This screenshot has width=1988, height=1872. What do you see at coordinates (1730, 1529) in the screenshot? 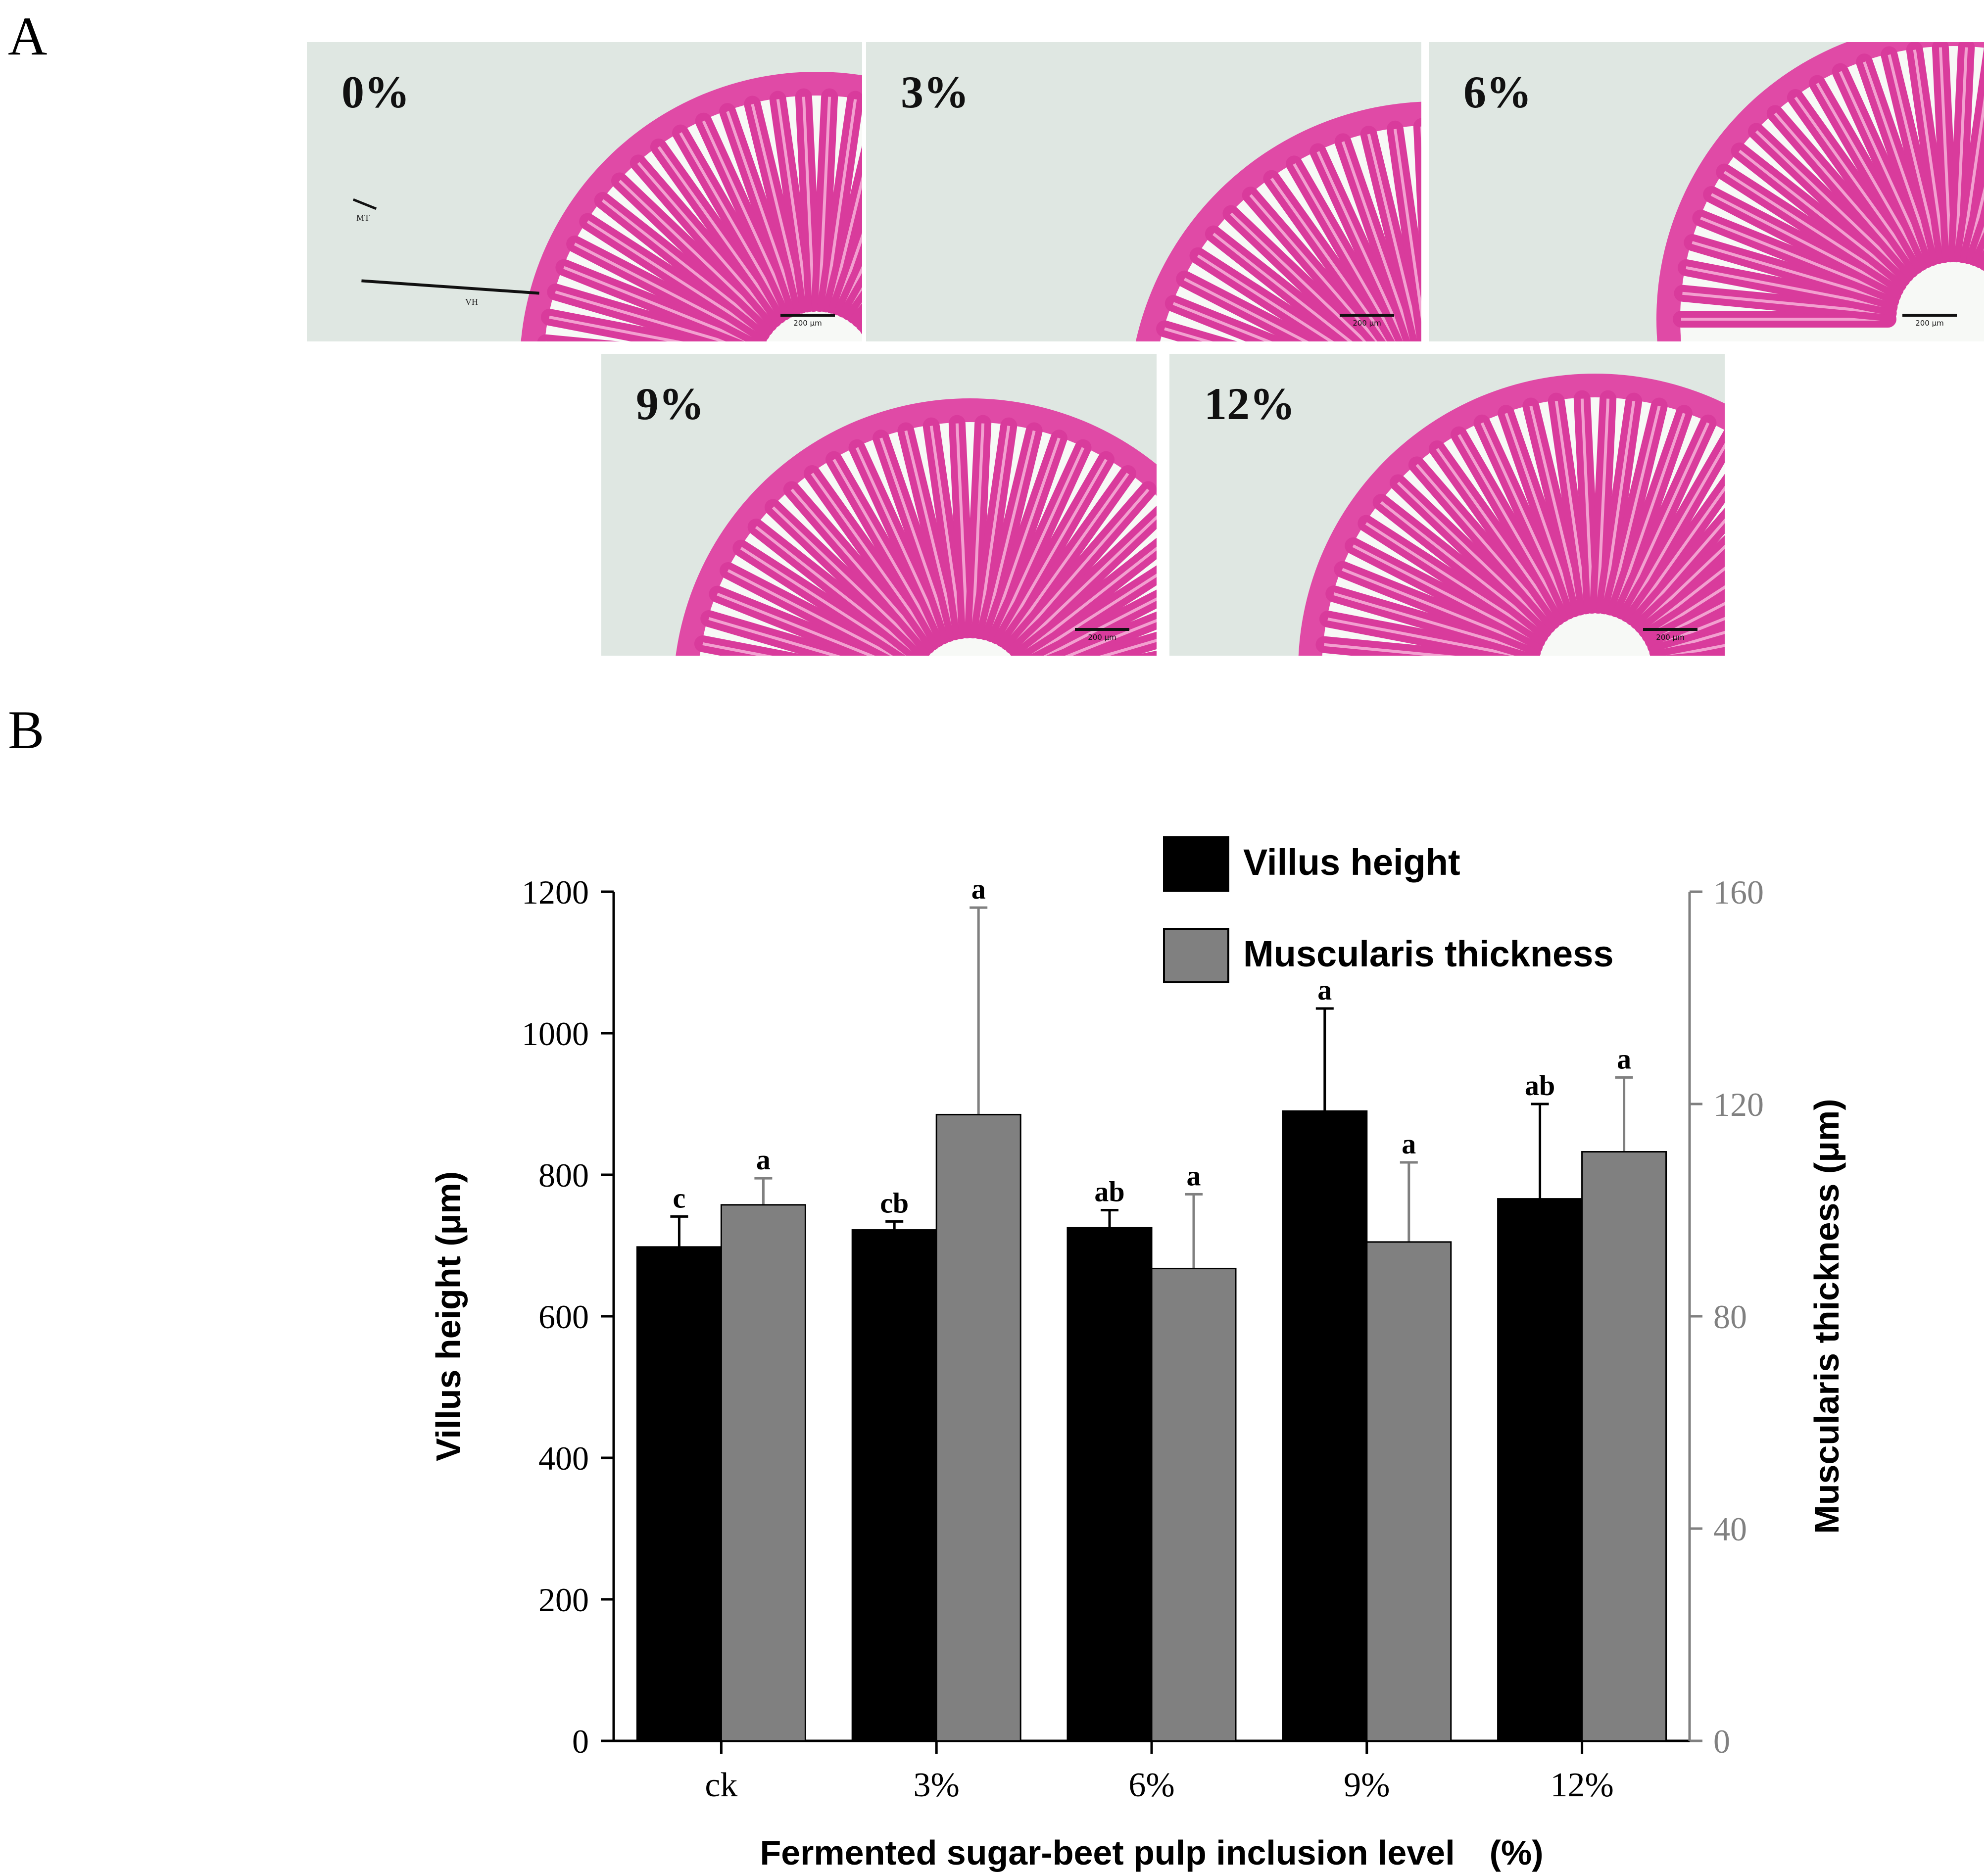
I see `right-y-tick-label: 40` at bounding box center [1730, 1529].